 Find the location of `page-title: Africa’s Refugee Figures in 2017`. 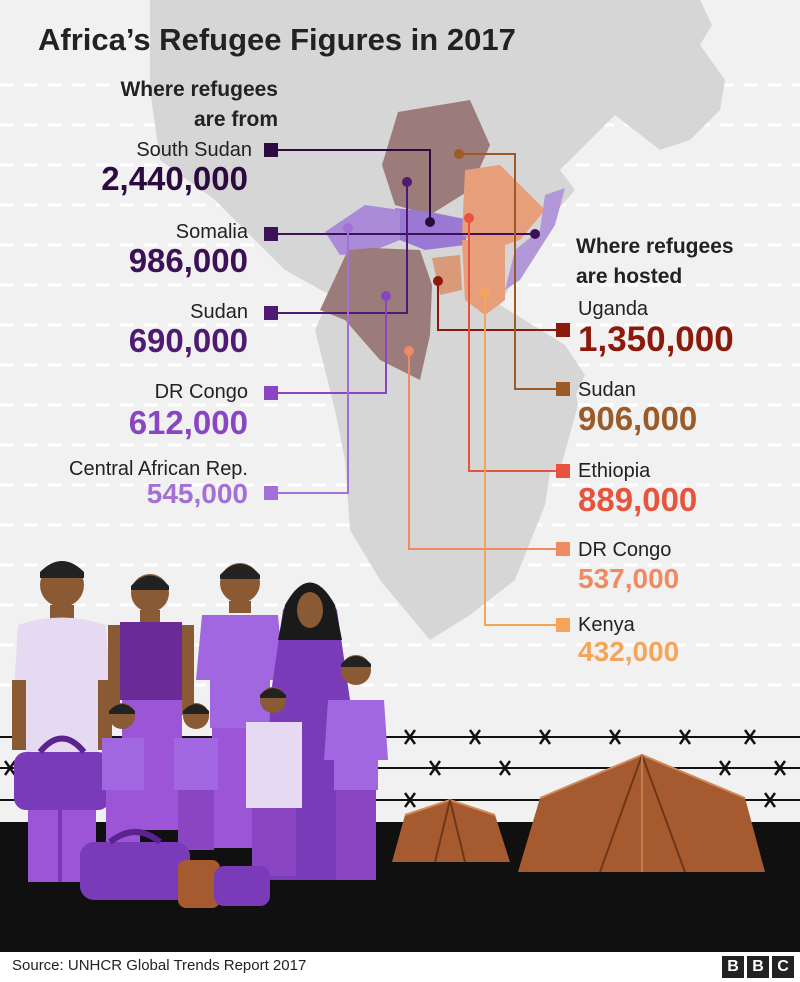

page-title: Africa’s Refugee Figures in 2017 is located at coordinates (277, 39).